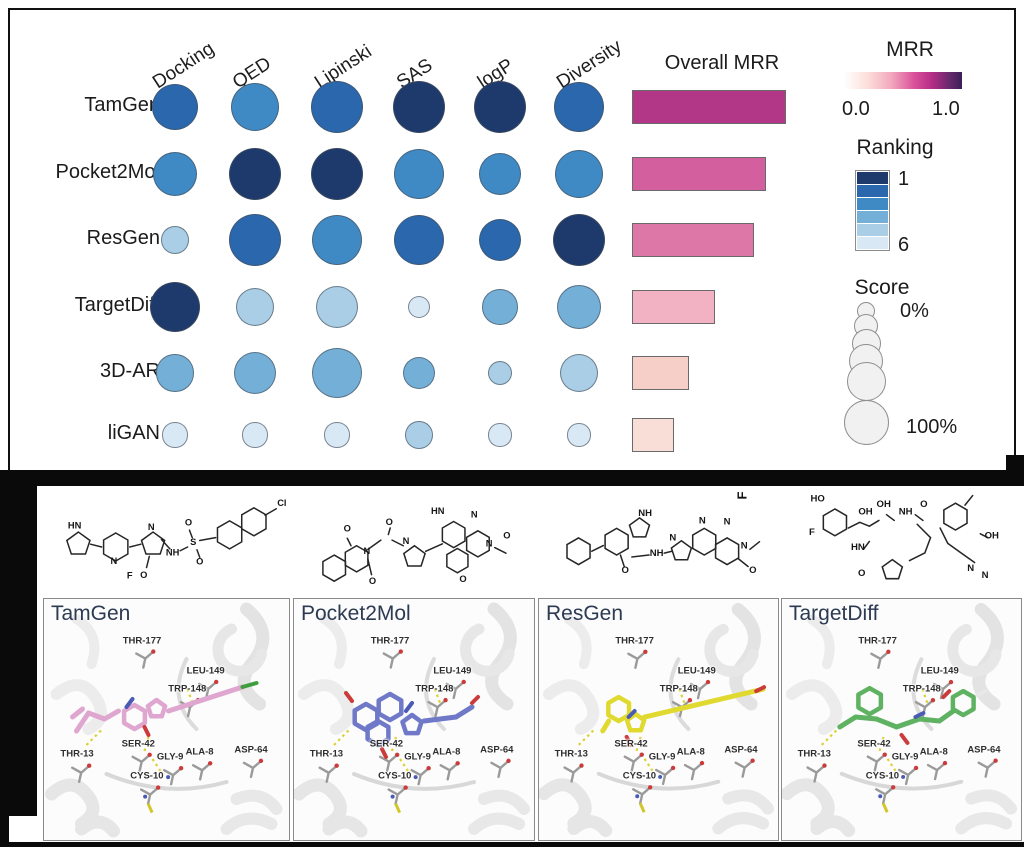 The width and height of the screenshot is (1024, 847). I want to click on bubble-tamgen-docking, so click(175, 107).